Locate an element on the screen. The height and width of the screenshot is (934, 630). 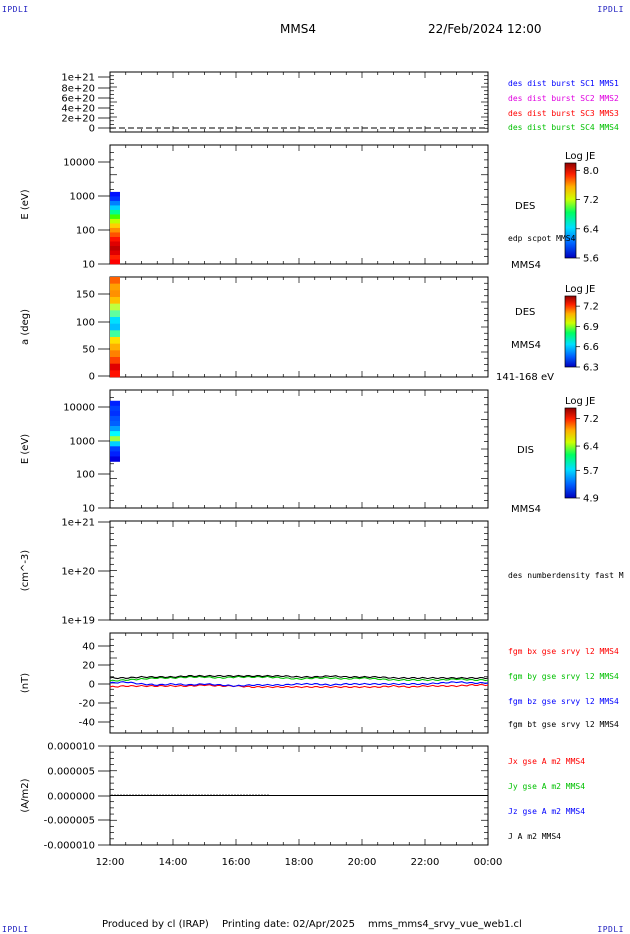
legend-entry: fgm by gse srvy l2 MMS4 is located at coordinates (563, 676).